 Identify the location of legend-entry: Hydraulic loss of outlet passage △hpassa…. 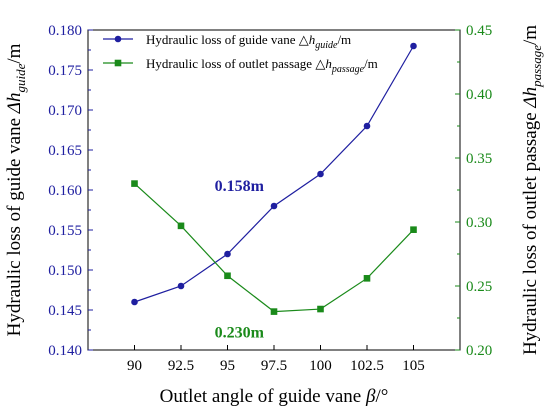
(262, 65).